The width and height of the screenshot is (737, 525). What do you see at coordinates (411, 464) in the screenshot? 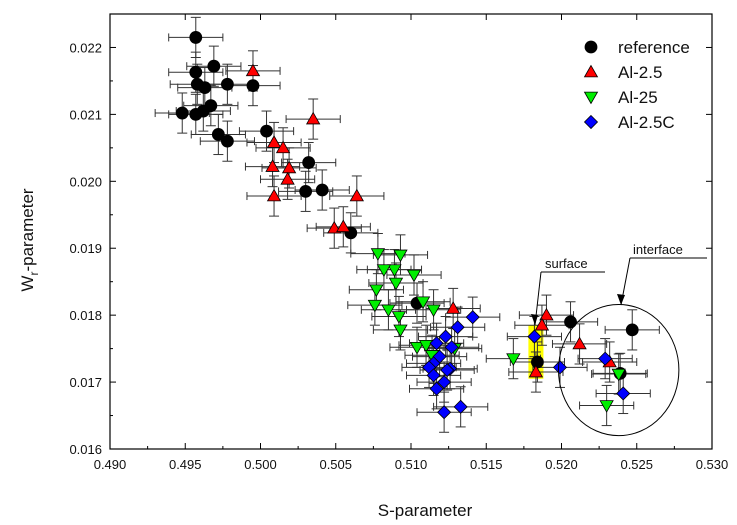
I see `x-tick-label: 0.510` at bounding box center [411, 464].